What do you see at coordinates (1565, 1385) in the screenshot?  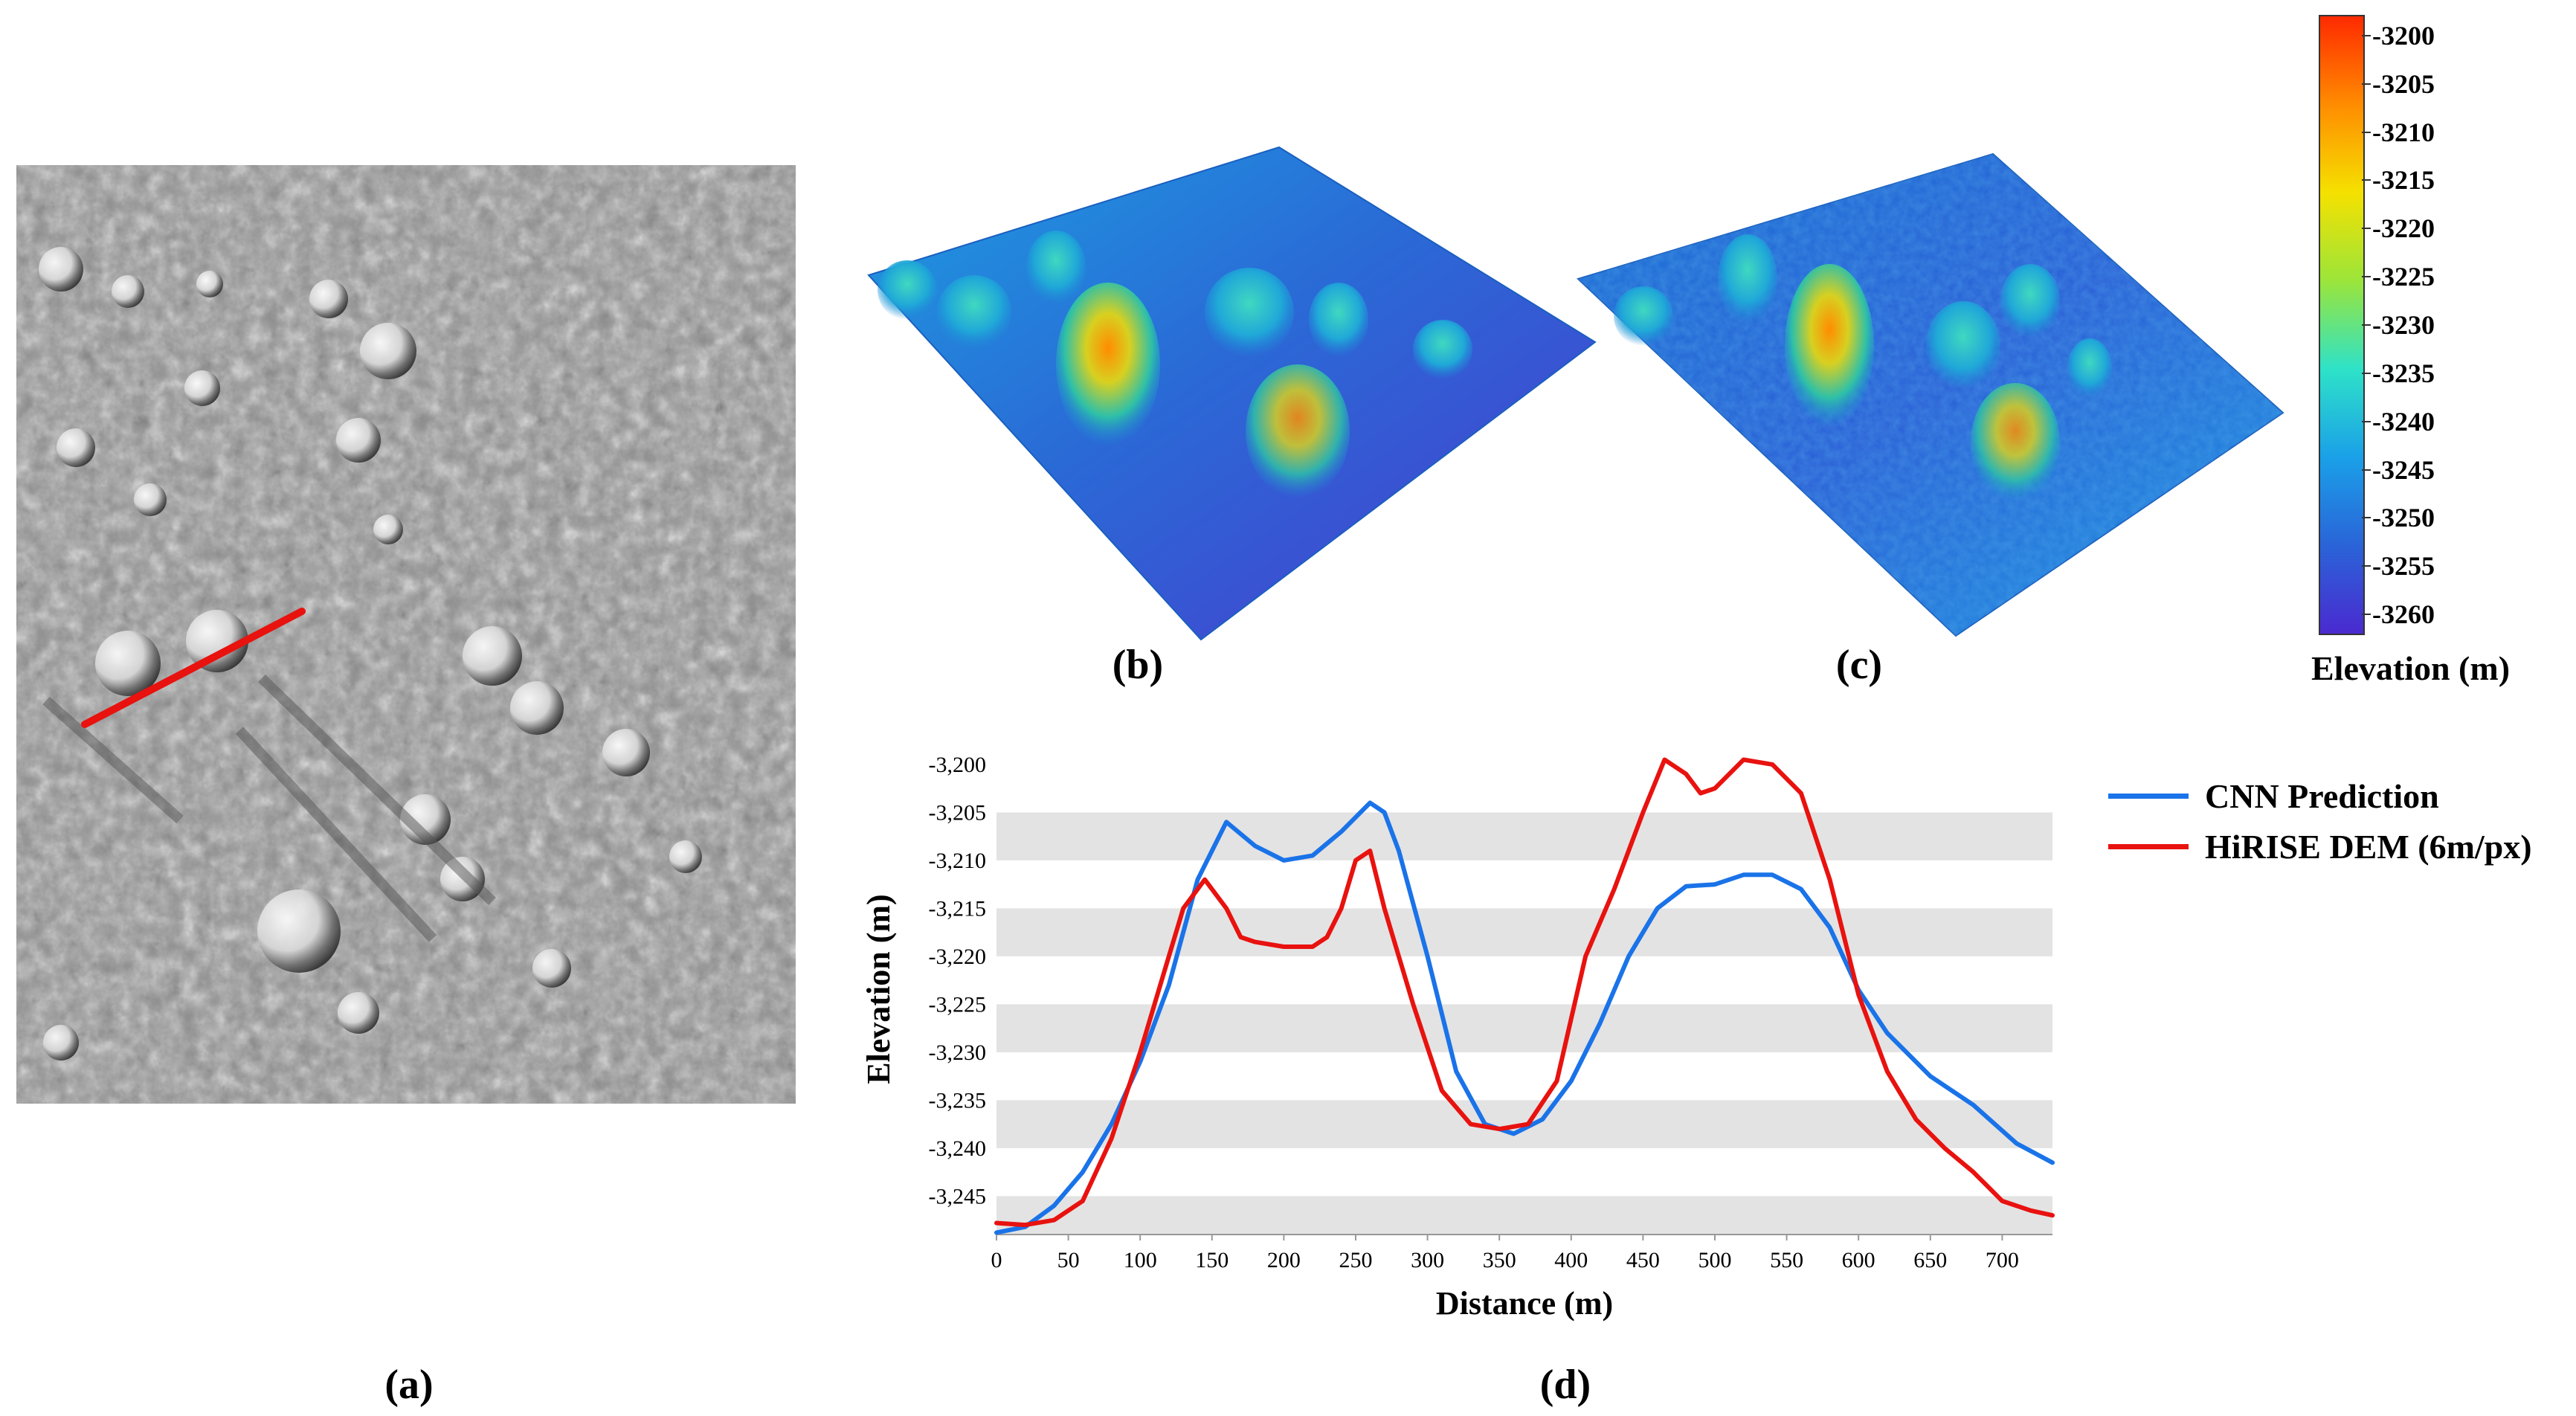 I see `panel-label-d: (d)` at bounding box center [1565, 1385].